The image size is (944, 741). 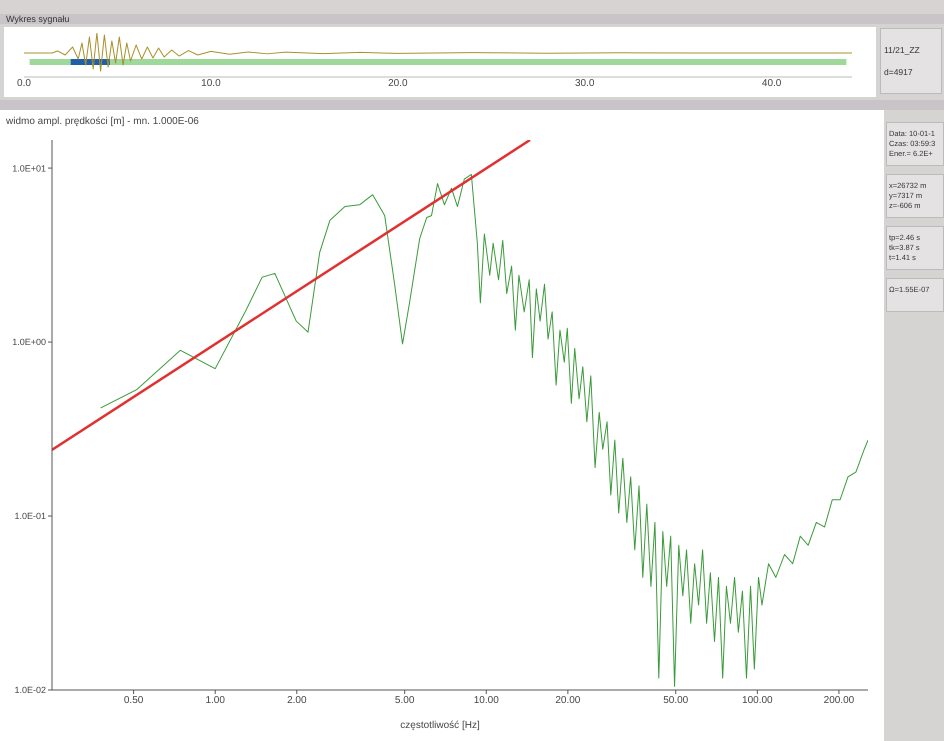 I want to click on x-tick-label: 200.00, so click(x=839, y=700).